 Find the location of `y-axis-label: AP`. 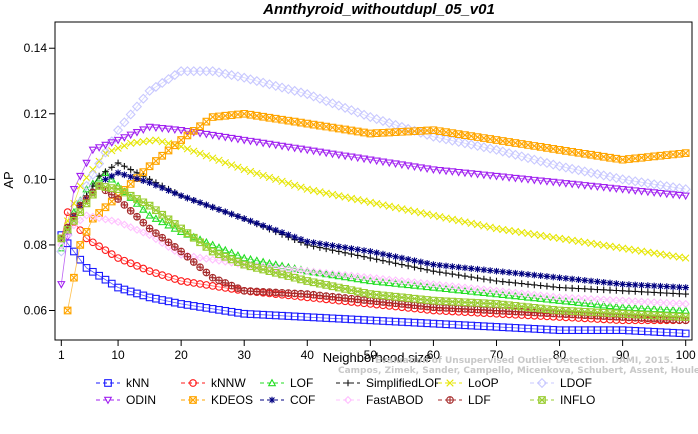

y-axis-label: AP is located at coordinates (8, 179).